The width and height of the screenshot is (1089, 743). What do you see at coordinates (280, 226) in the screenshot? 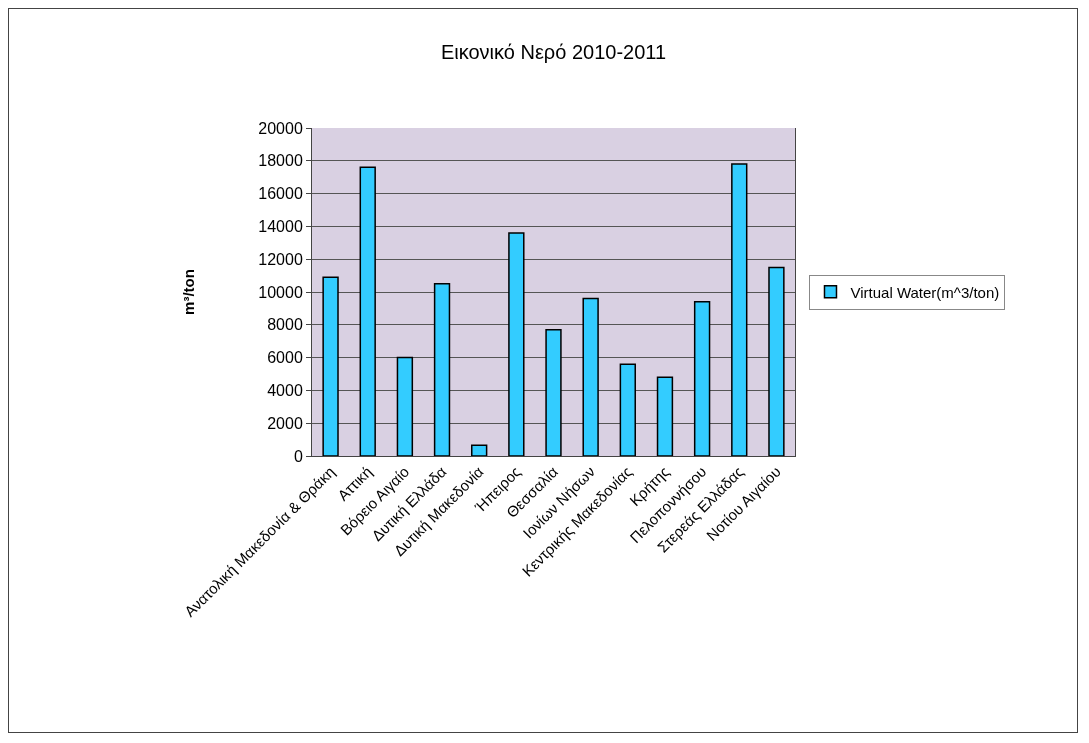
I see `y-tick-label: 14000` at bounding box center [280, 226].